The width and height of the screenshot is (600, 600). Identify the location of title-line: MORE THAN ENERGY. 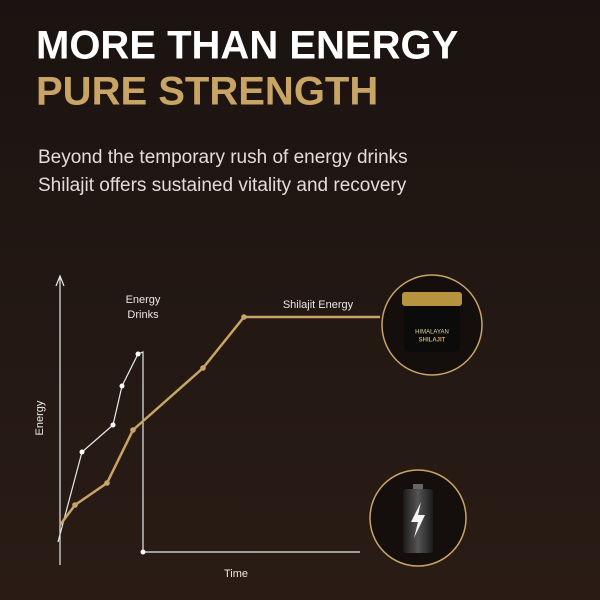
(247, 46).